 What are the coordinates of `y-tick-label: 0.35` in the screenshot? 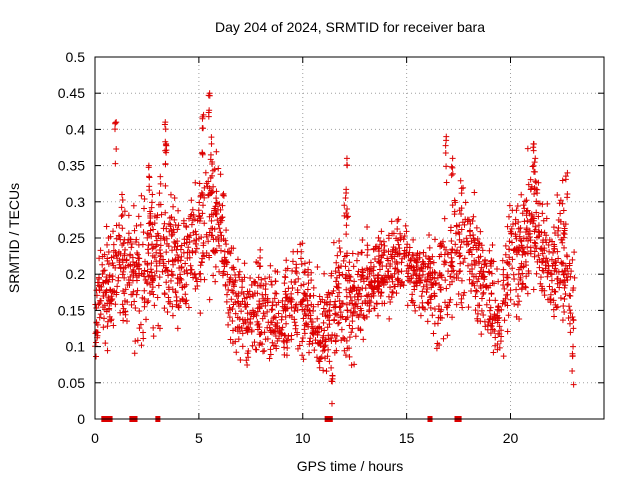 It's located at (71, 166).